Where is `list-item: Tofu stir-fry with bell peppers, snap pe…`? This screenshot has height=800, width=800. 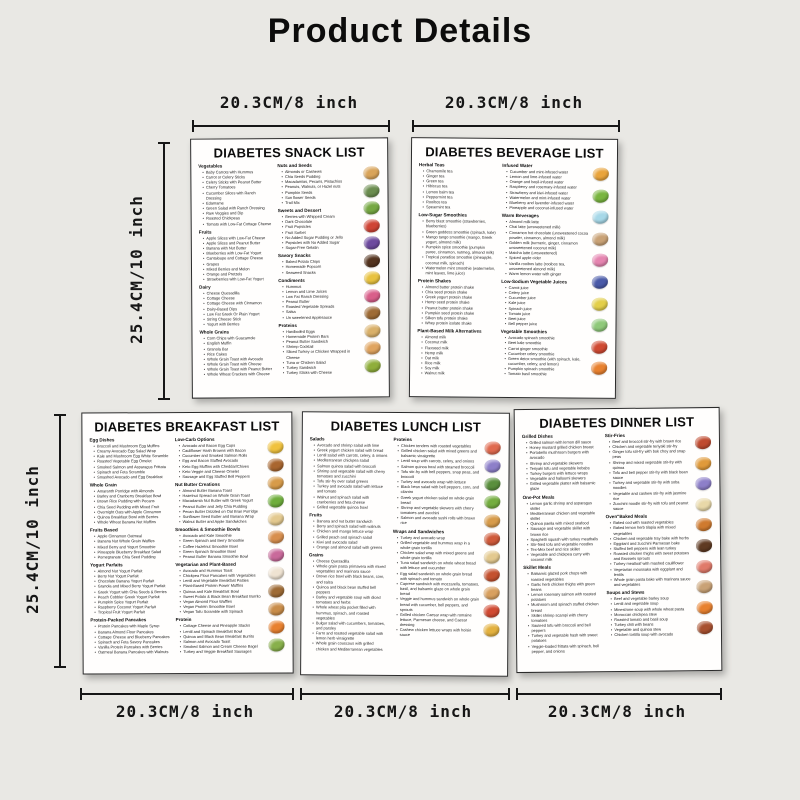
list-item: Tofu stir-fry with bell peppers, snap pe… is located at coordinates (438, 474).